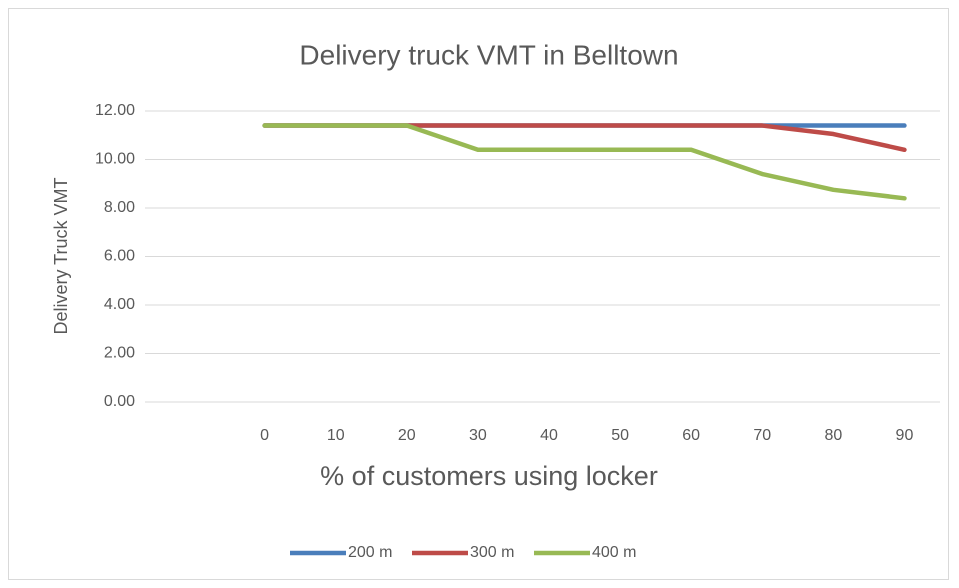 This screenshot has width=959, height=588. Describe the element at coordinates (620, 435) in the screenshot. I see `x-tick-label: 50` at that location.